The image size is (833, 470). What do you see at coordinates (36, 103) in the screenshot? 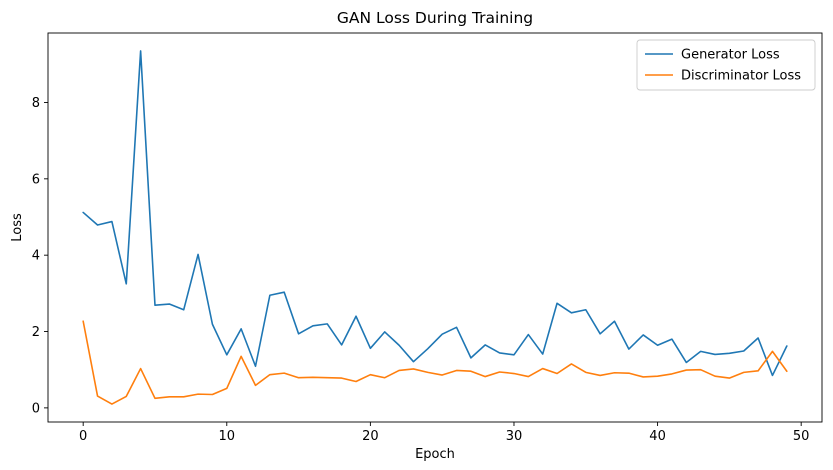
I see `y-tick-label: 8` at bounding box center [36, 103].